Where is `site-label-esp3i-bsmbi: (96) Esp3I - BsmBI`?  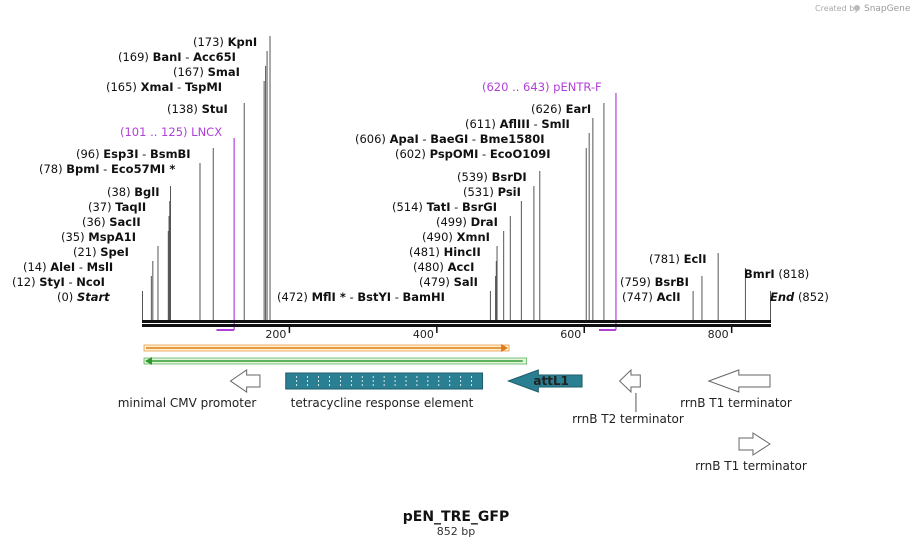 site-label-esp3i-bsmbi: (96) Esp3I - BsmBI is located at coordinates (133, 154).